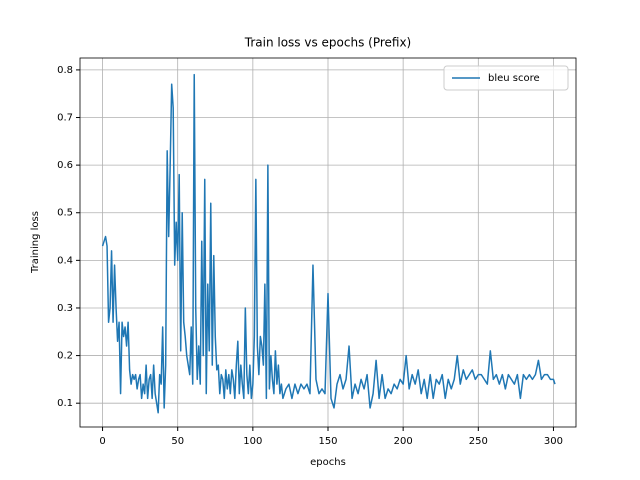  I want to click on x-tick-label: 100, so click(252, 441).